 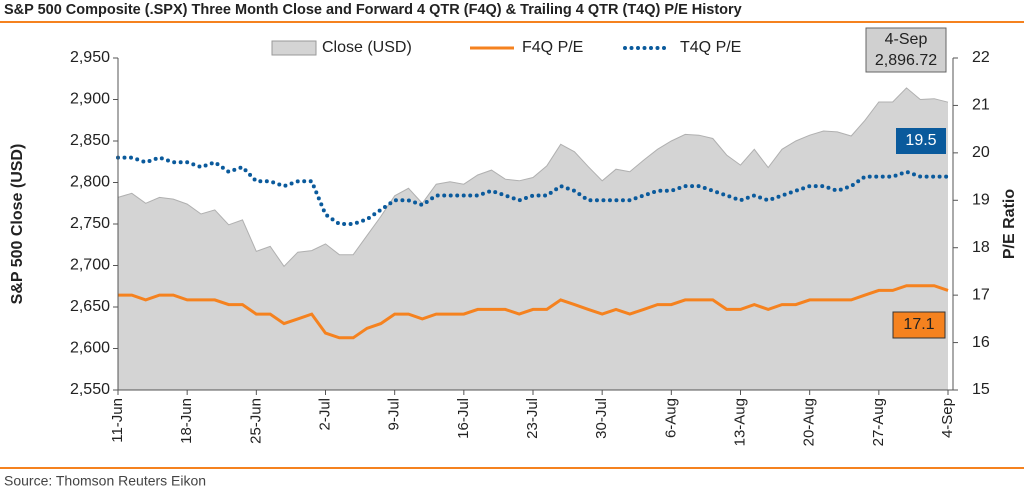 What do you see at coordinates (367, 47) in the screenshot?
I see `legend-label: Close (USD)` at bounding box center [367, 47].